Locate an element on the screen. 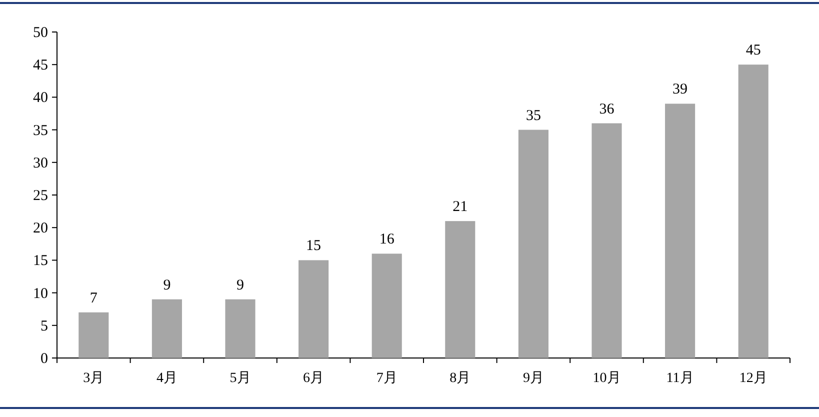 The width and height of the screenshot is (819, 417). data-label: 16 is located at coordinates (387, 240).